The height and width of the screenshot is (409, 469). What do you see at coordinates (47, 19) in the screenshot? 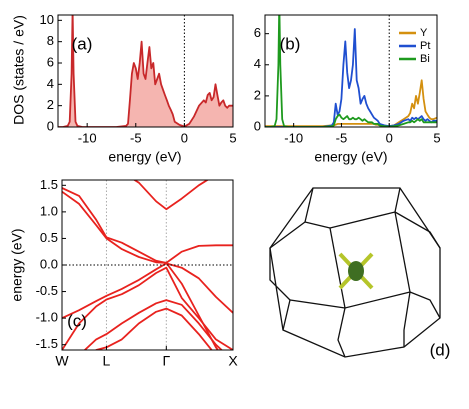
I see `y-tick-label: 10` at bounding box center [47, 19].